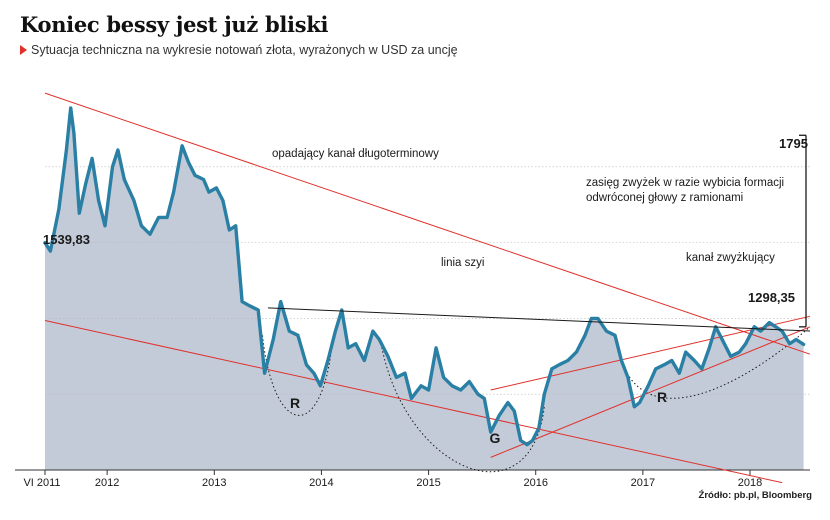 The image size is (830, 520). Describe the element at coordinates (462, 263) in the screenshot. I see `neckline-label: linia szyi` at that location.